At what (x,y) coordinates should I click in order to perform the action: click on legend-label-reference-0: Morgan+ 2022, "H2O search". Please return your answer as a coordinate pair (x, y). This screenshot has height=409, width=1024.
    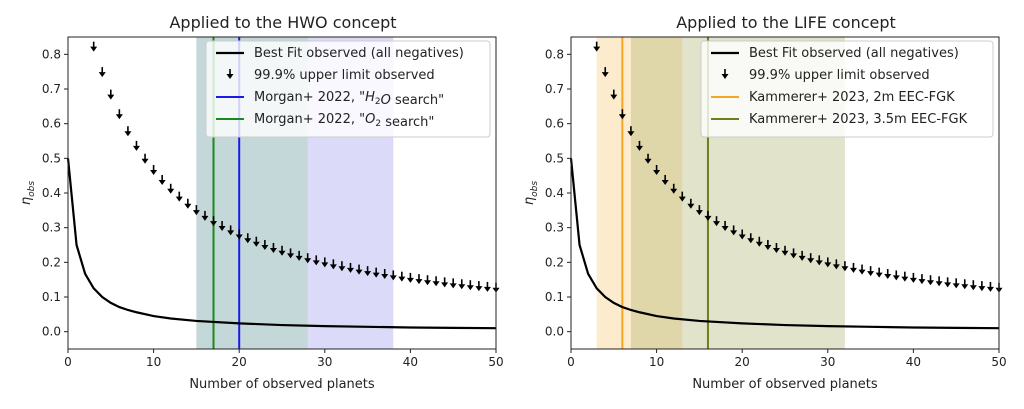
    Looking at the image, I should click on (349, 99).